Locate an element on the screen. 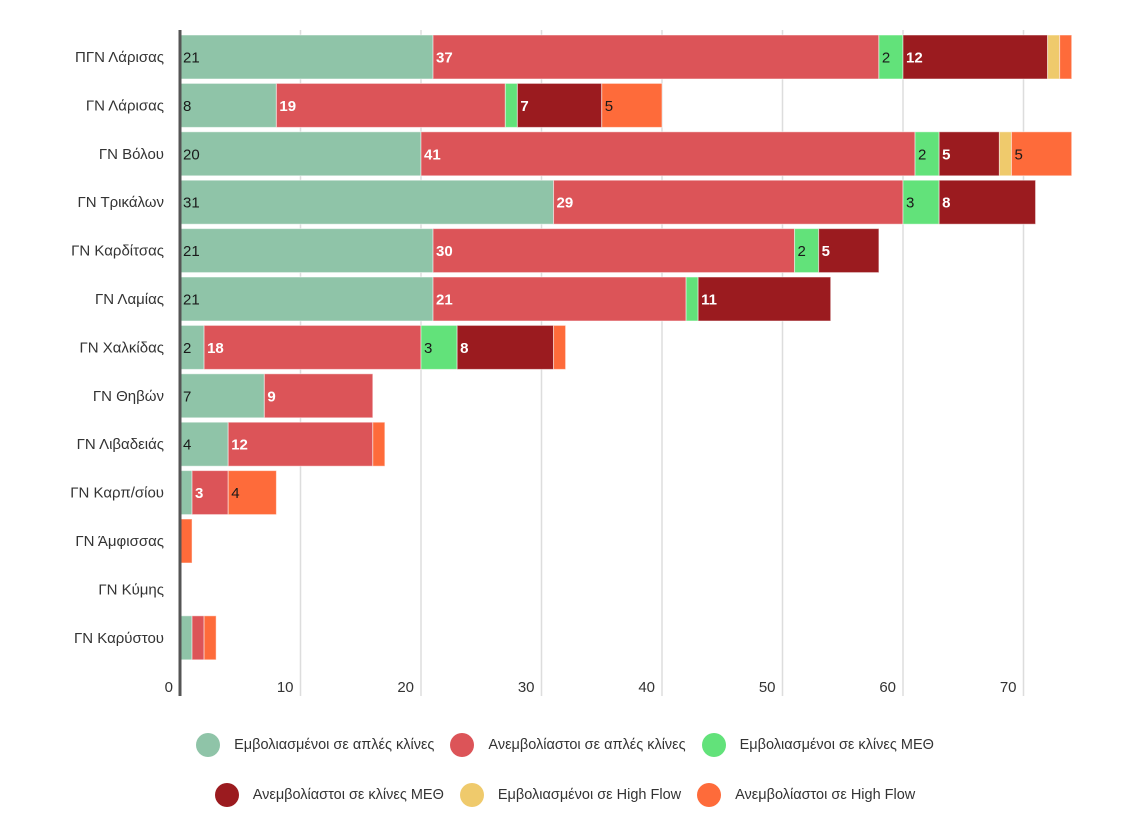 Image resolution: width=1130 pixels, height=823 pixels. bar-row: 8 19 7 5 is located at coordinates (421, 105).